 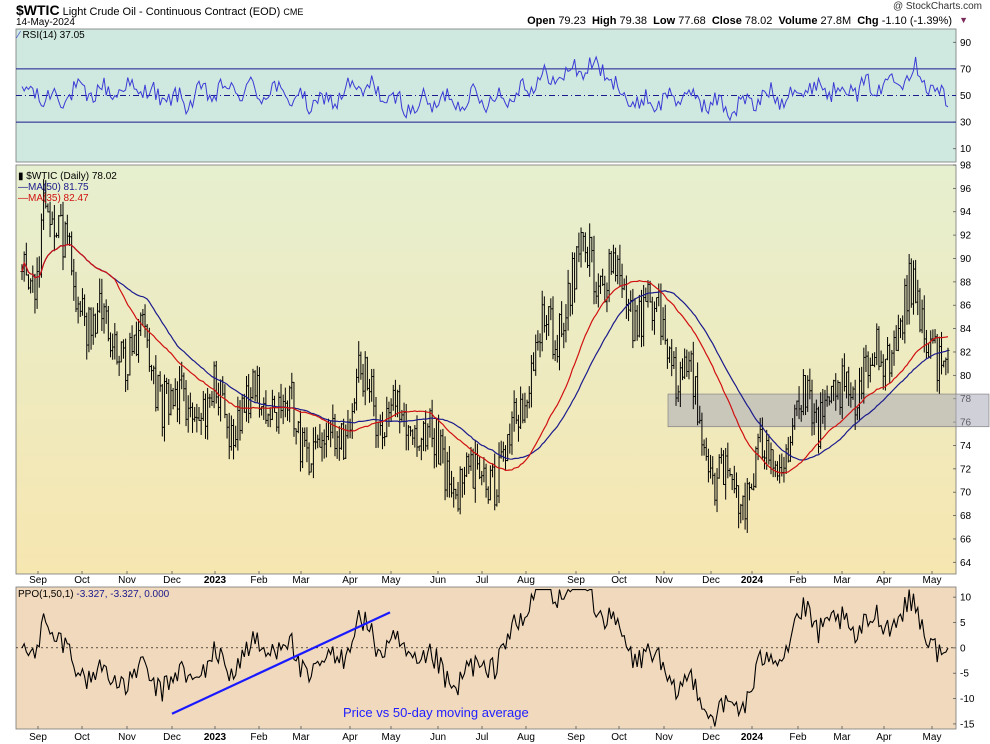 I want to click on rsi-ytick-label: 70, so click(x=966, y=69).